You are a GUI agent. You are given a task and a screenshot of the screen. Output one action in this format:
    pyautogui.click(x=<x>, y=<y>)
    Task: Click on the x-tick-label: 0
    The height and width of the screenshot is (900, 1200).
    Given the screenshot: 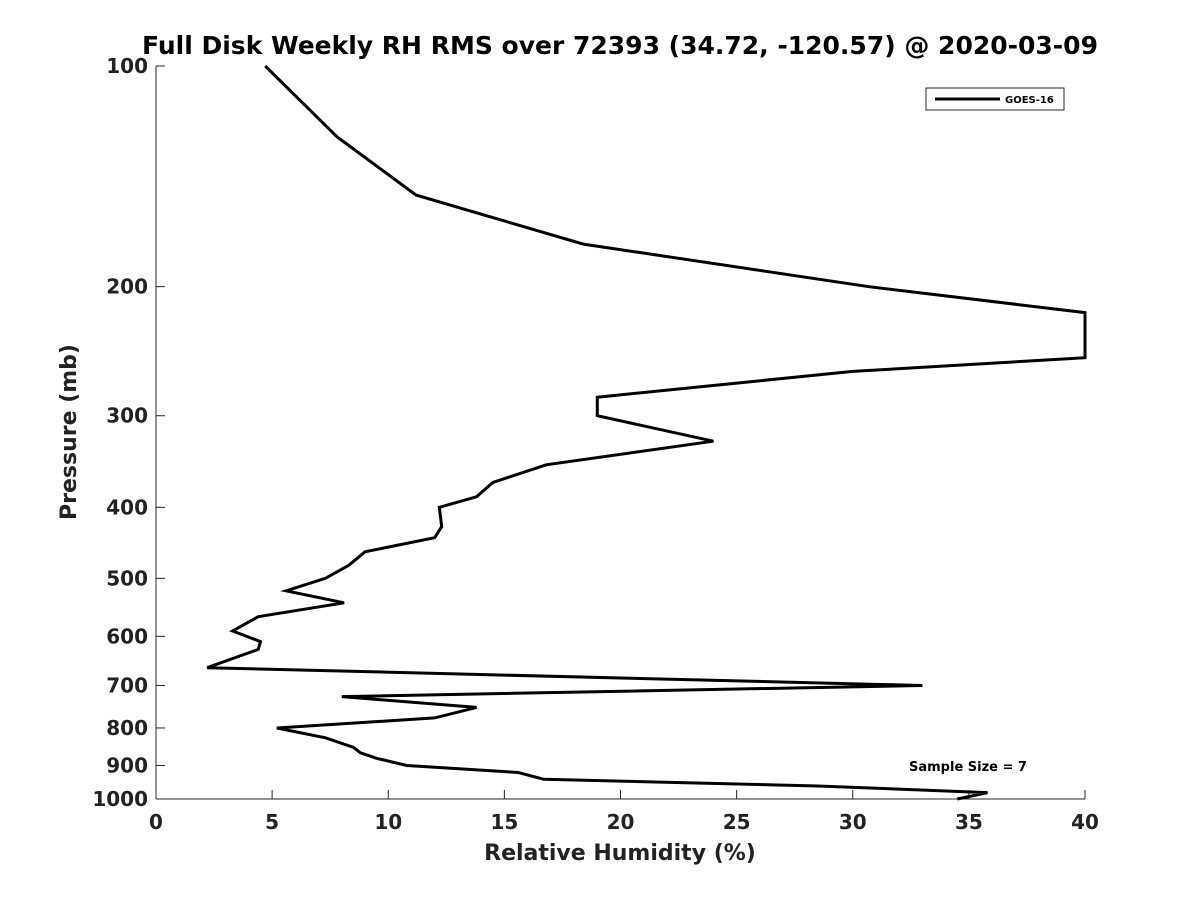 What is the action you would take?
    pyautogui.click(x=156, y=822)
    